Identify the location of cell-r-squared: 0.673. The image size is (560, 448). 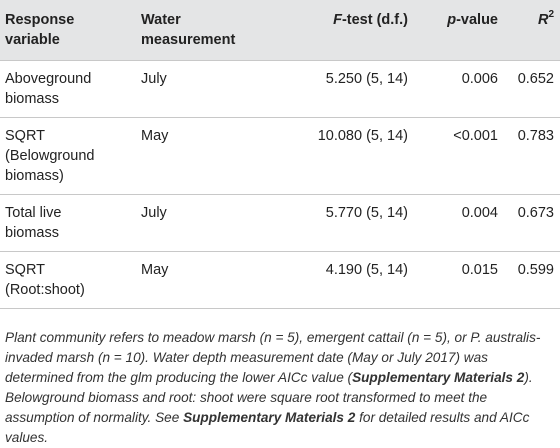
(535, 213).